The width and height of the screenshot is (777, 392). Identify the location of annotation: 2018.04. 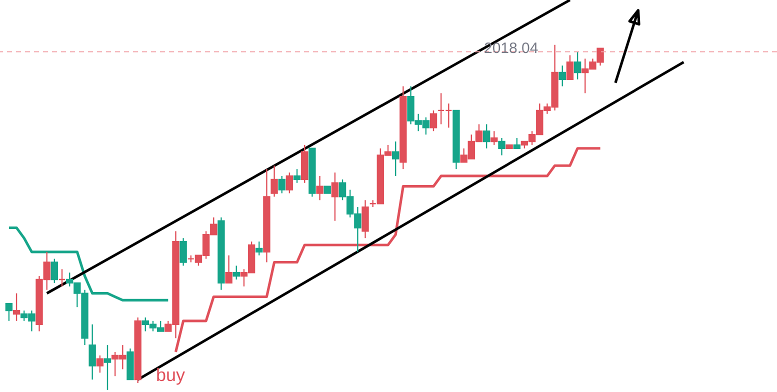
(511, 48).